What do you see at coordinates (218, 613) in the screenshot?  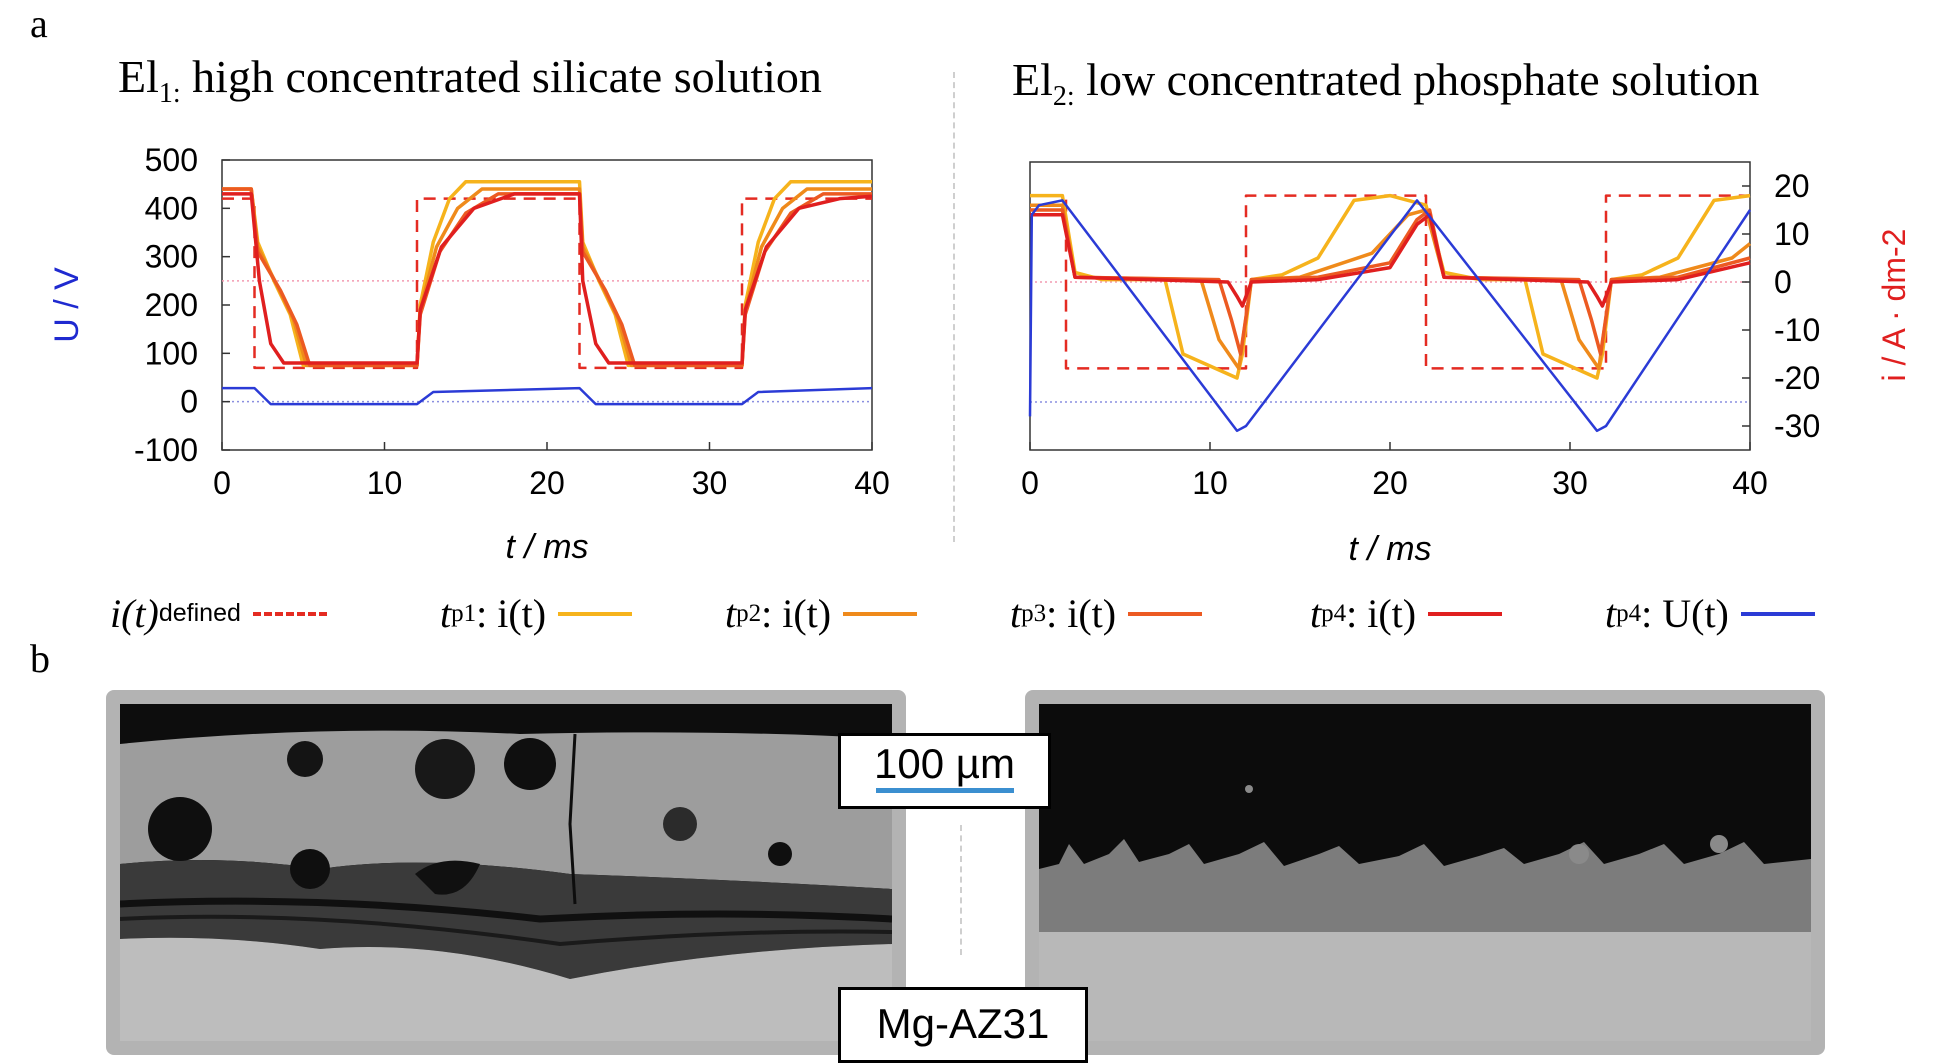 I see `legend-item: i(t) defined` at bounding box center [218, 613].